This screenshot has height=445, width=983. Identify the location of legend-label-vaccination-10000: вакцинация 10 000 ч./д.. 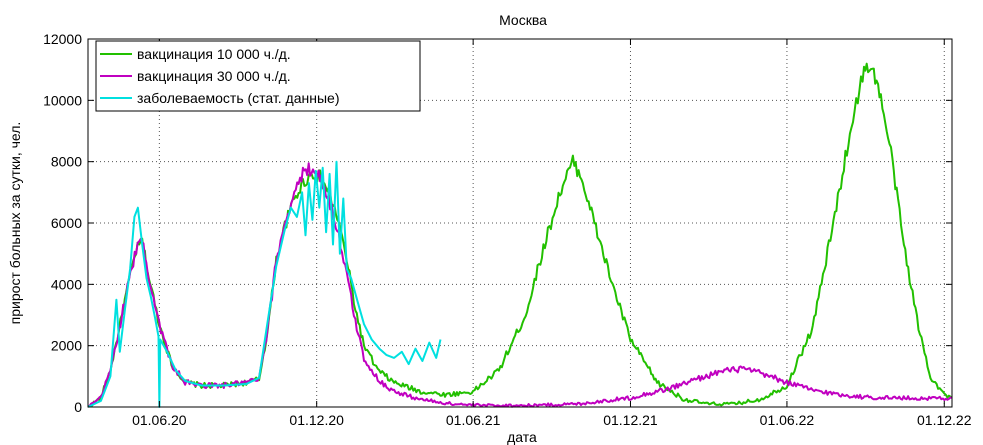
(214, 54).